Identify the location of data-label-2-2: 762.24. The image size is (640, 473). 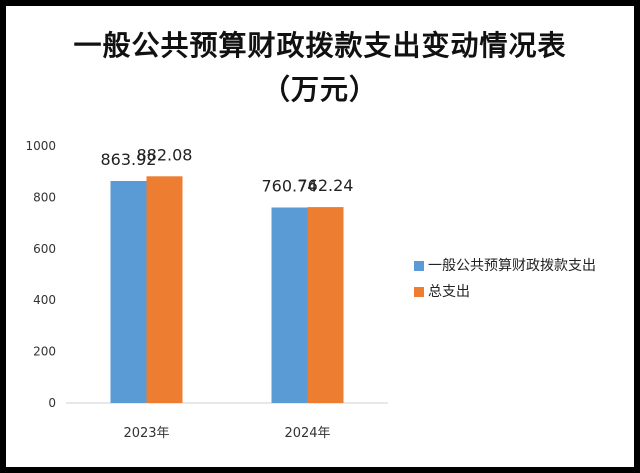
(326, 185).